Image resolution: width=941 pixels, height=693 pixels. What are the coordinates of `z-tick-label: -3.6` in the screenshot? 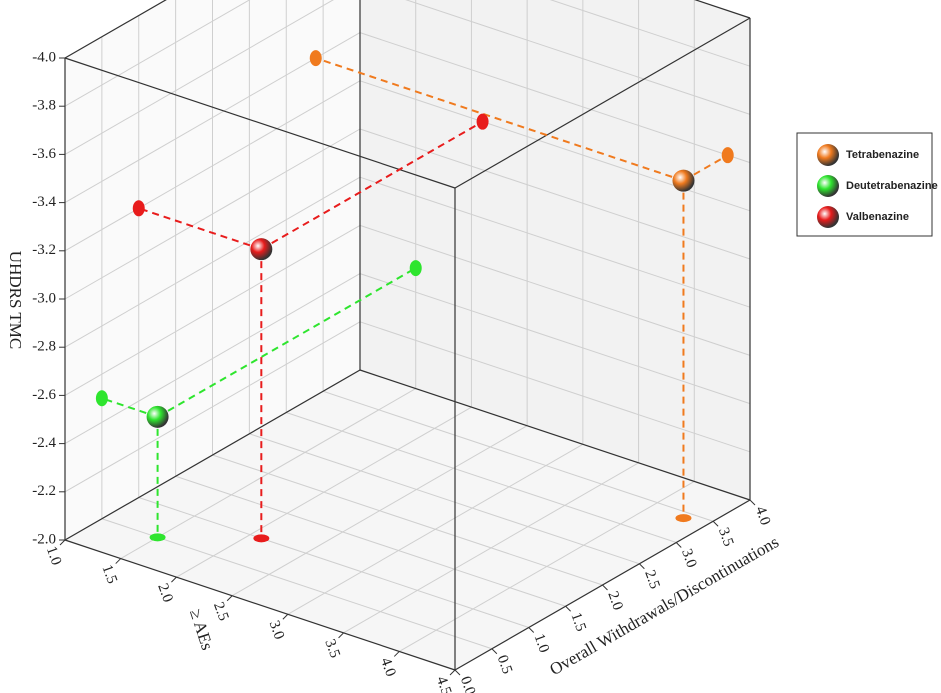 It's located at (44, 154).